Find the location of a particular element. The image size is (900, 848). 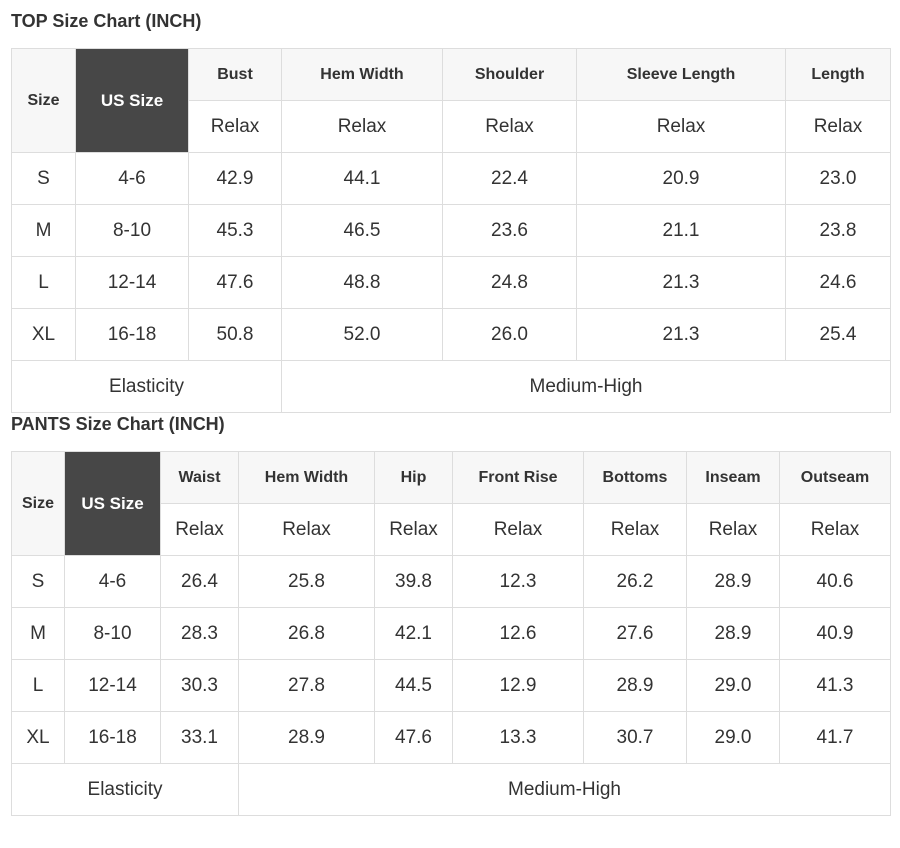

table-cell: 24.8 is located at coordinates (509, 282).